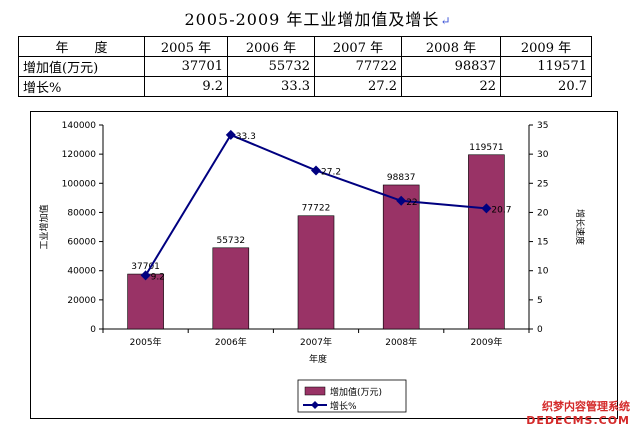 Image resolution: width=636 pixels, height=431 pixels. I want to click on watermark-line1: 织梦内容管理系统, so click(586, 406).